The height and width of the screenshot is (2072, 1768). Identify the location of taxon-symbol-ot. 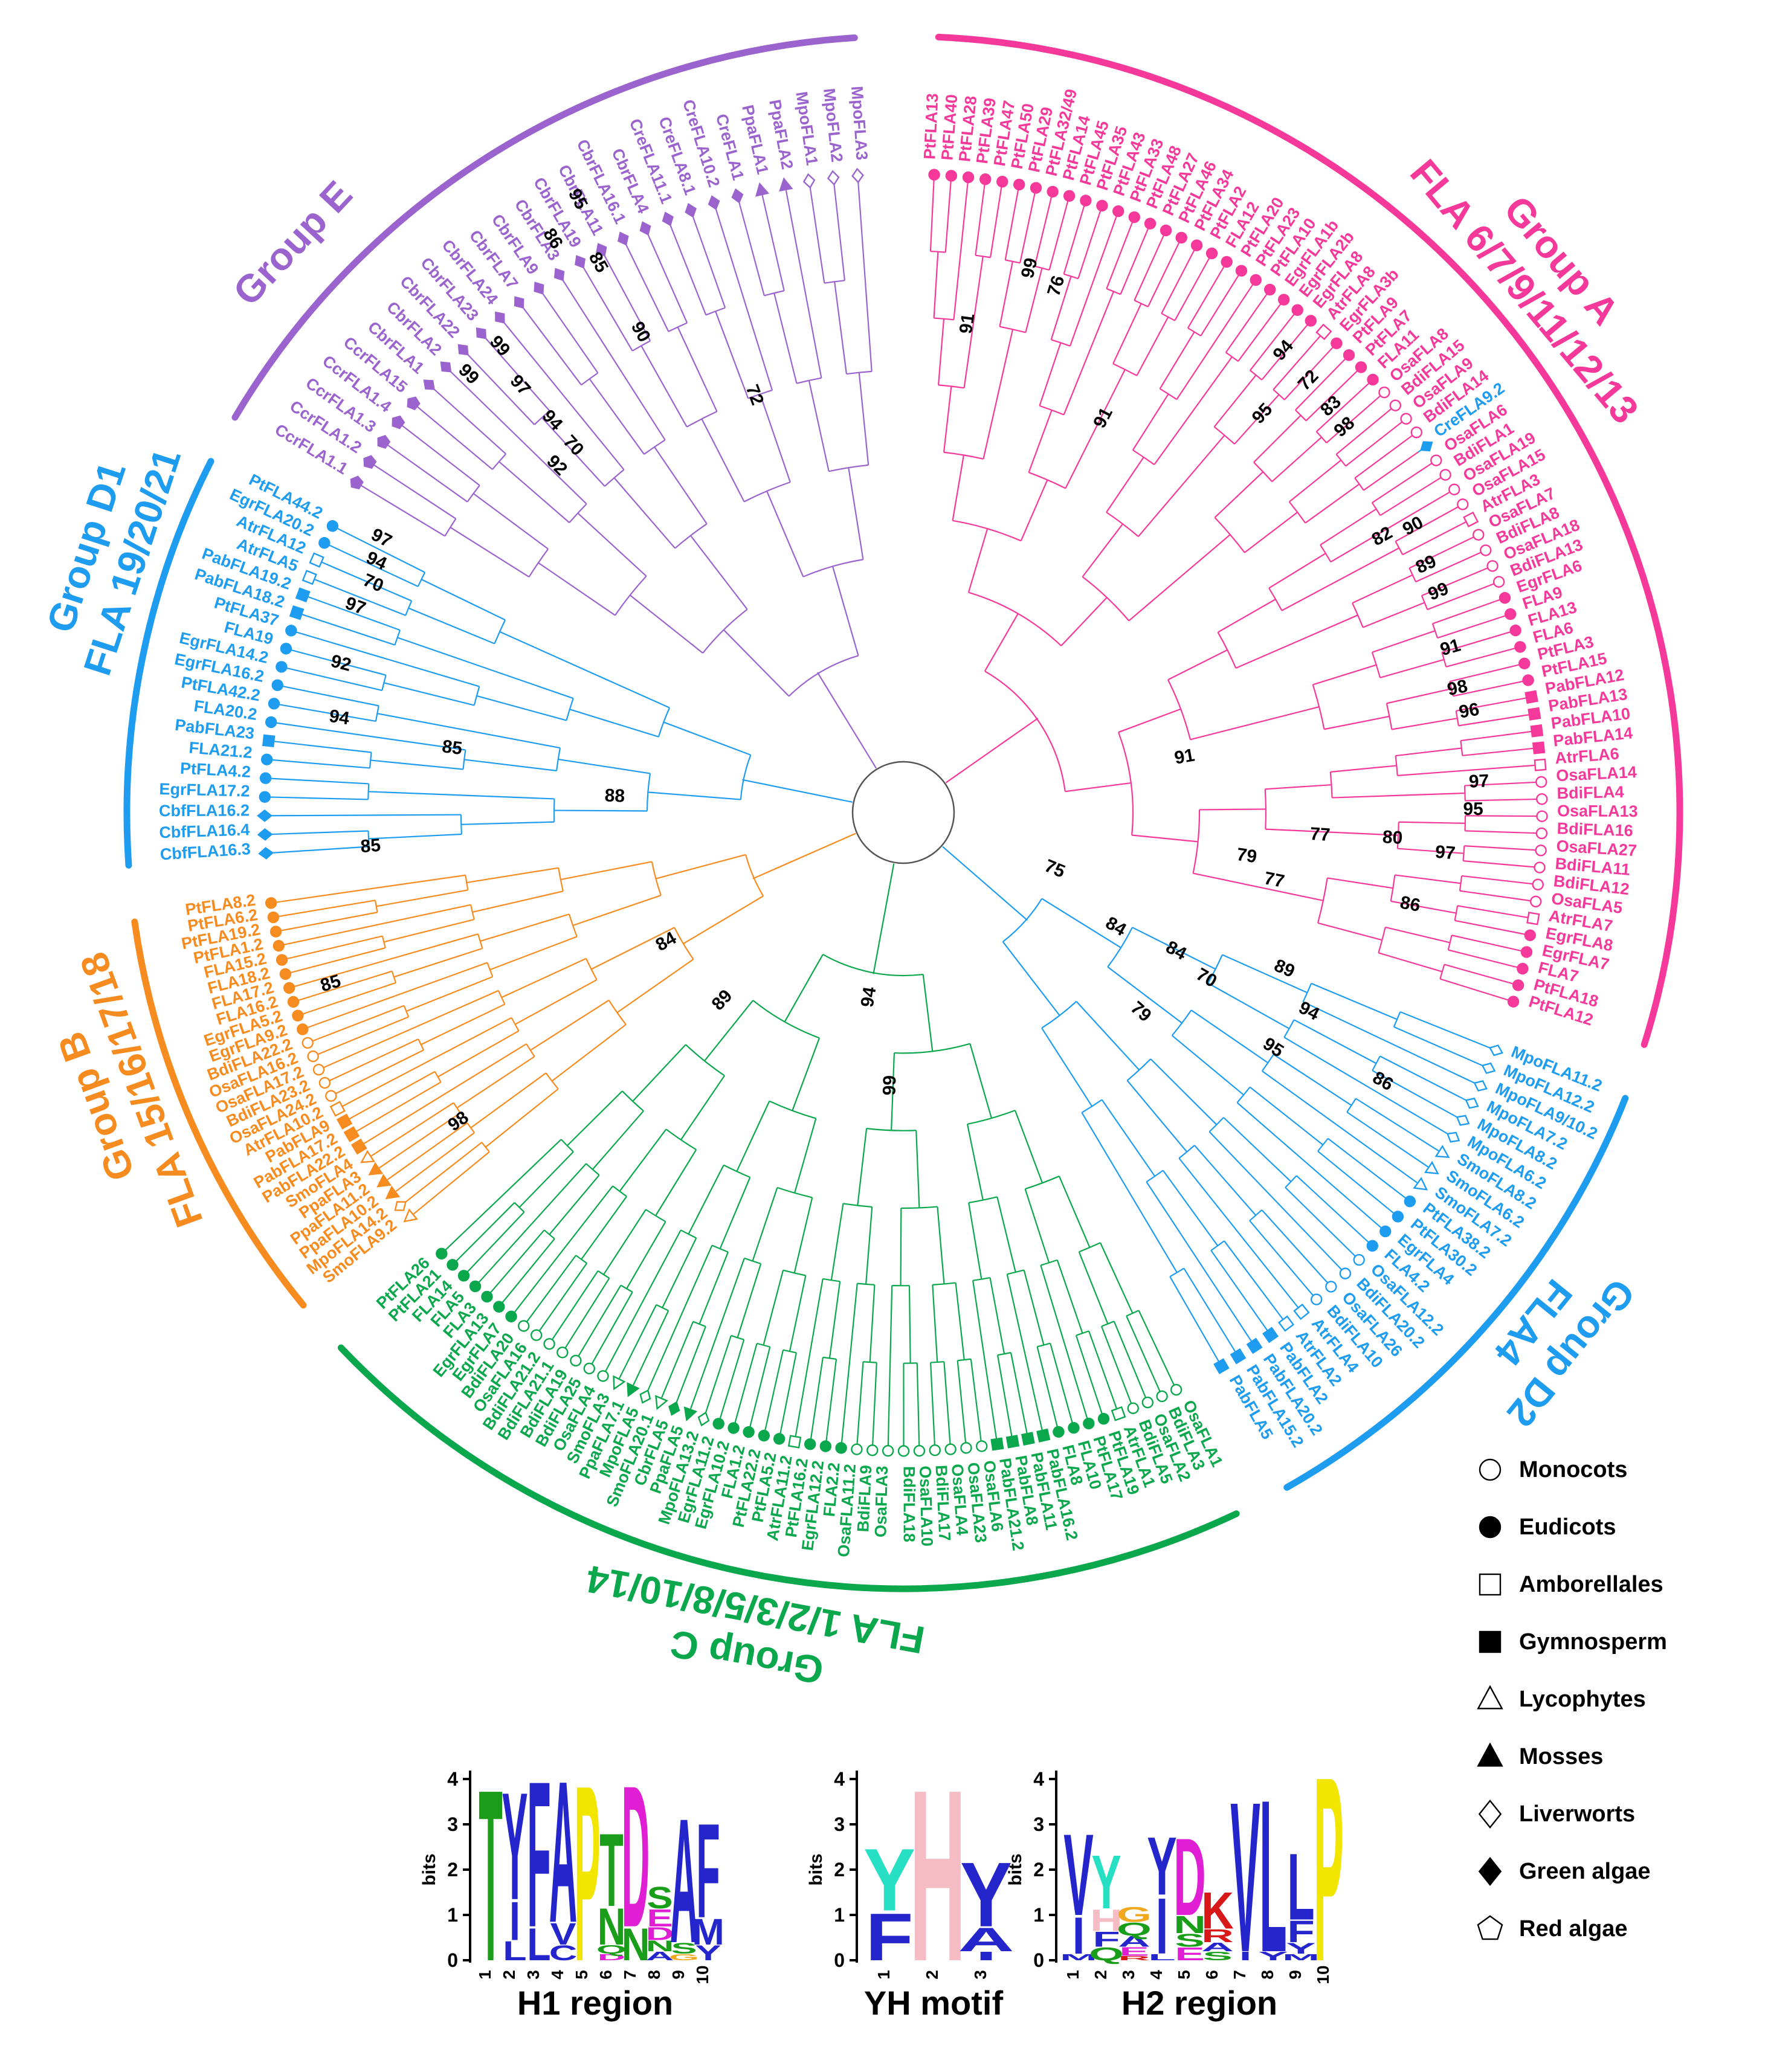
(619, 1383).